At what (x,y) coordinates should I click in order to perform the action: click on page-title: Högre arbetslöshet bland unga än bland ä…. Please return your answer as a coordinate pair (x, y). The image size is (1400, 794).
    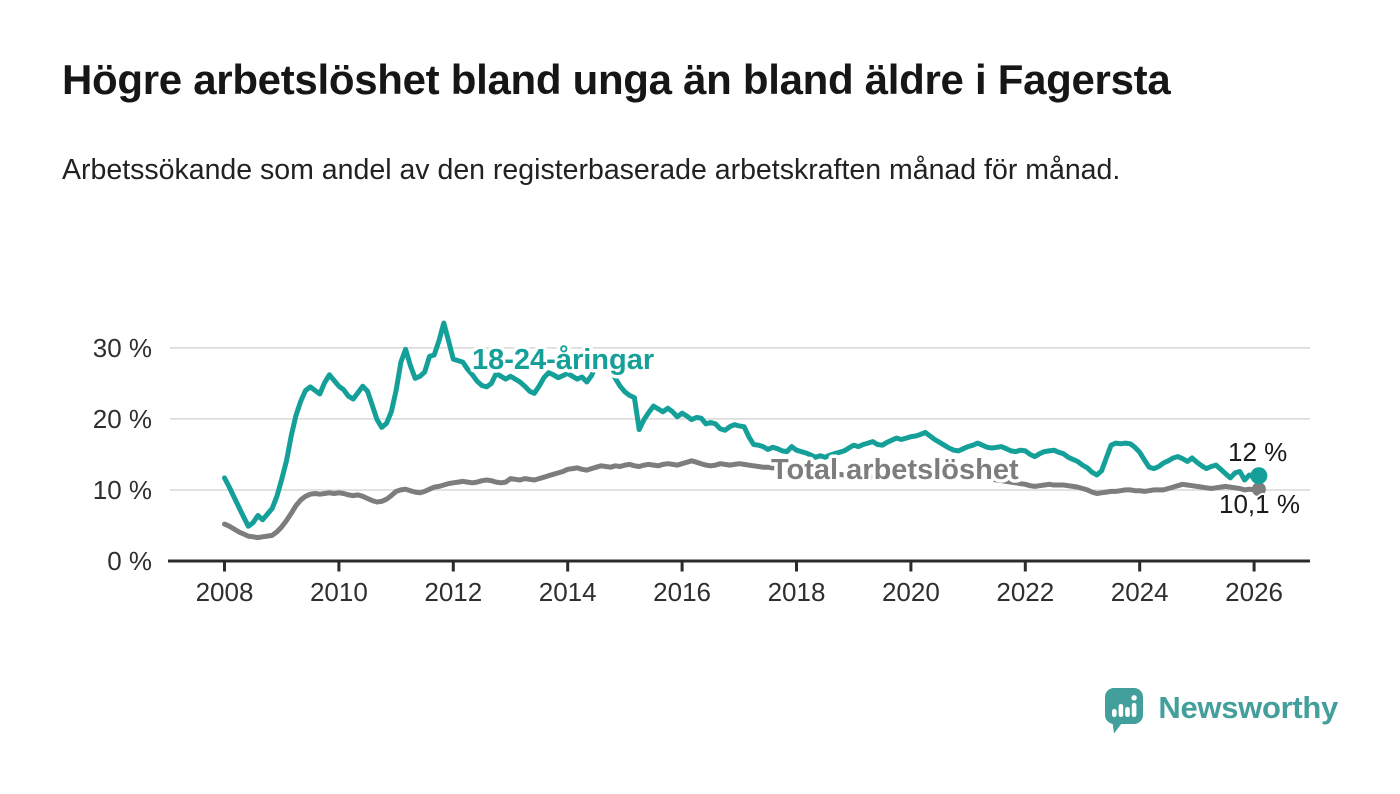
    Looking at the image, I should click on (616, 79).